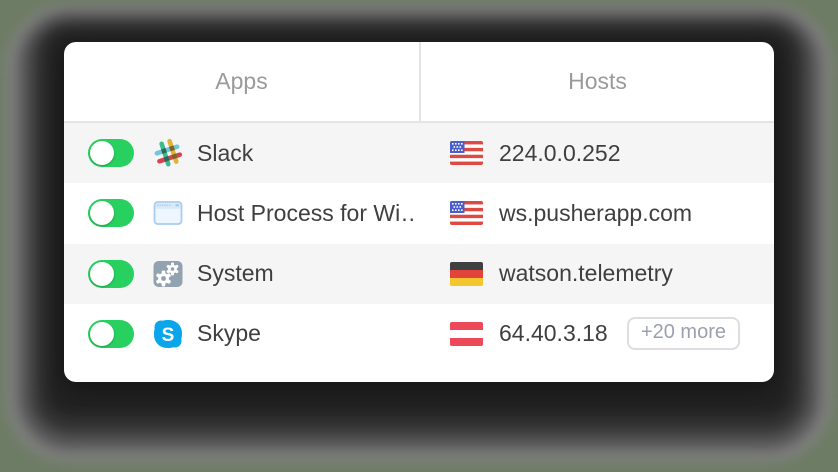 This screenshot has height=472, width=838. Describe the element at coordinates (560, 152) in the screenshot. I see `host-label: 224.0.0.252` at that location.